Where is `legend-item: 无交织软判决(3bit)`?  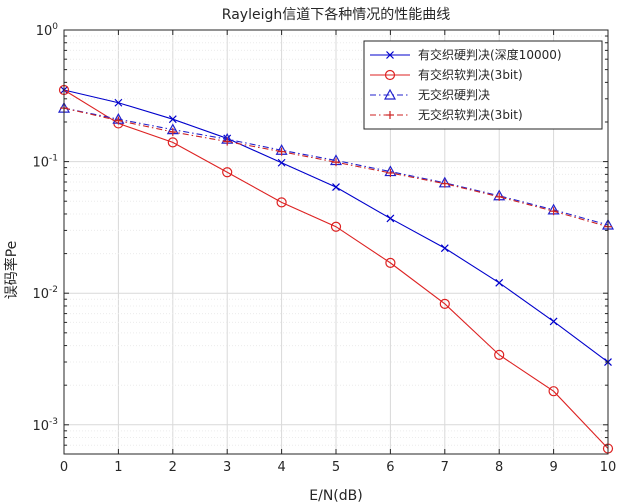 legend-item: 无交织软判决(3bit) is located at coordinates (446, 114).